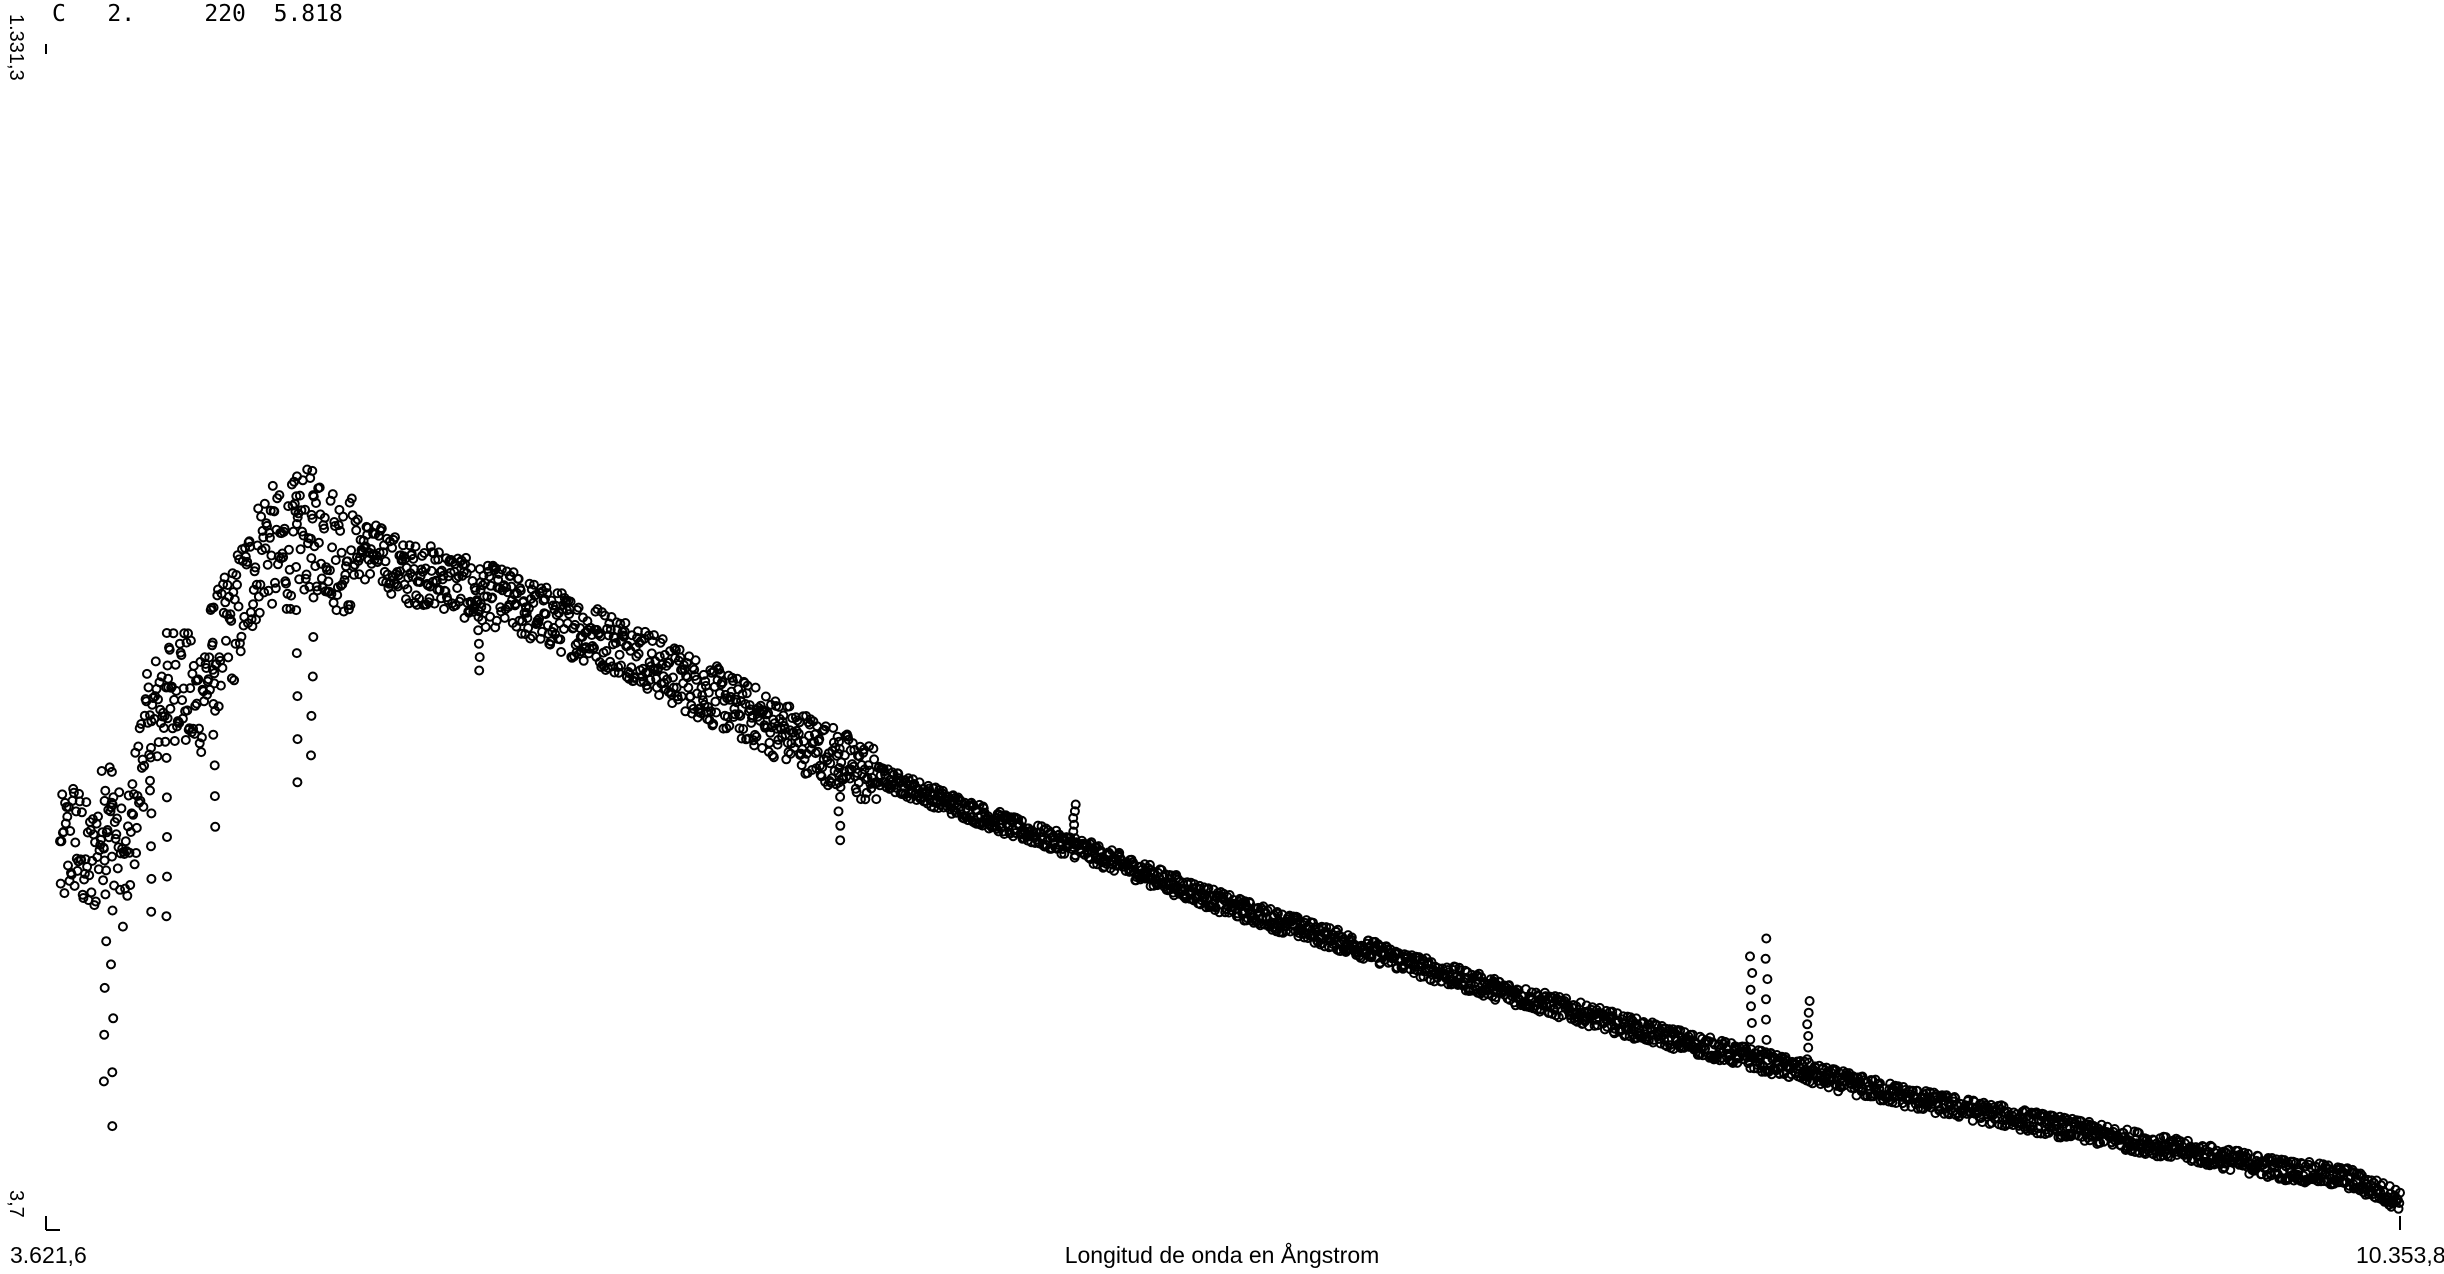 The image size is (2444, 1274). I want to click on x-max-tick-label: 10.353,8, so click(2400, 1255).